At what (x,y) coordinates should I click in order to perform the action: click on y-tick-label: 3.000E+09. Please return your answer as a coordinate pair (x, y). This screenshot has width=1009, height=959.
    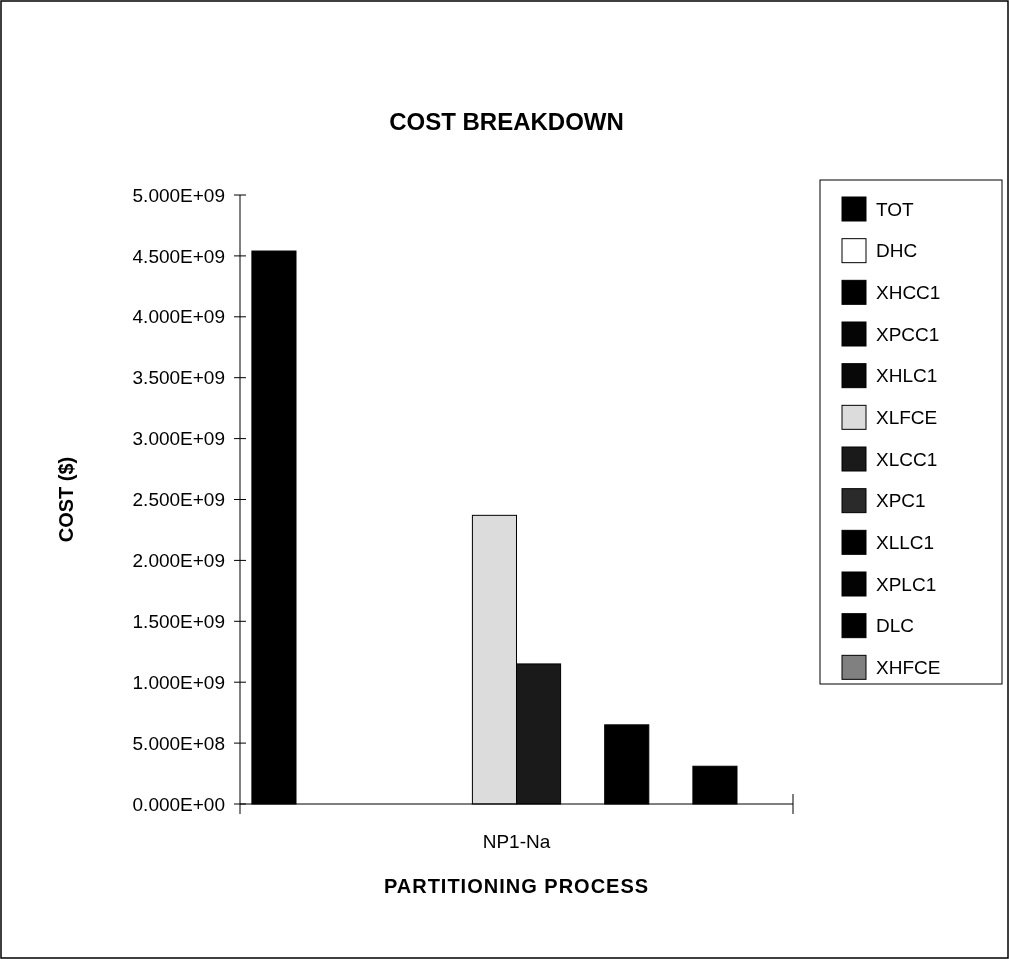
    Looking at the image, I should click on (178, 439).